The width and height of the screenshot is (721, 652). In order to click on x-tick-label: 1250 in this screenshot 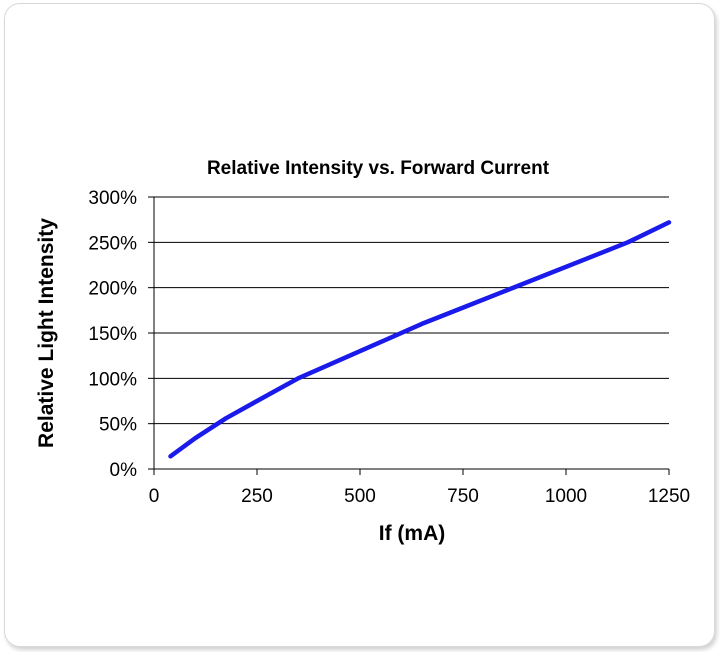, I will do `click(669, 496)`.